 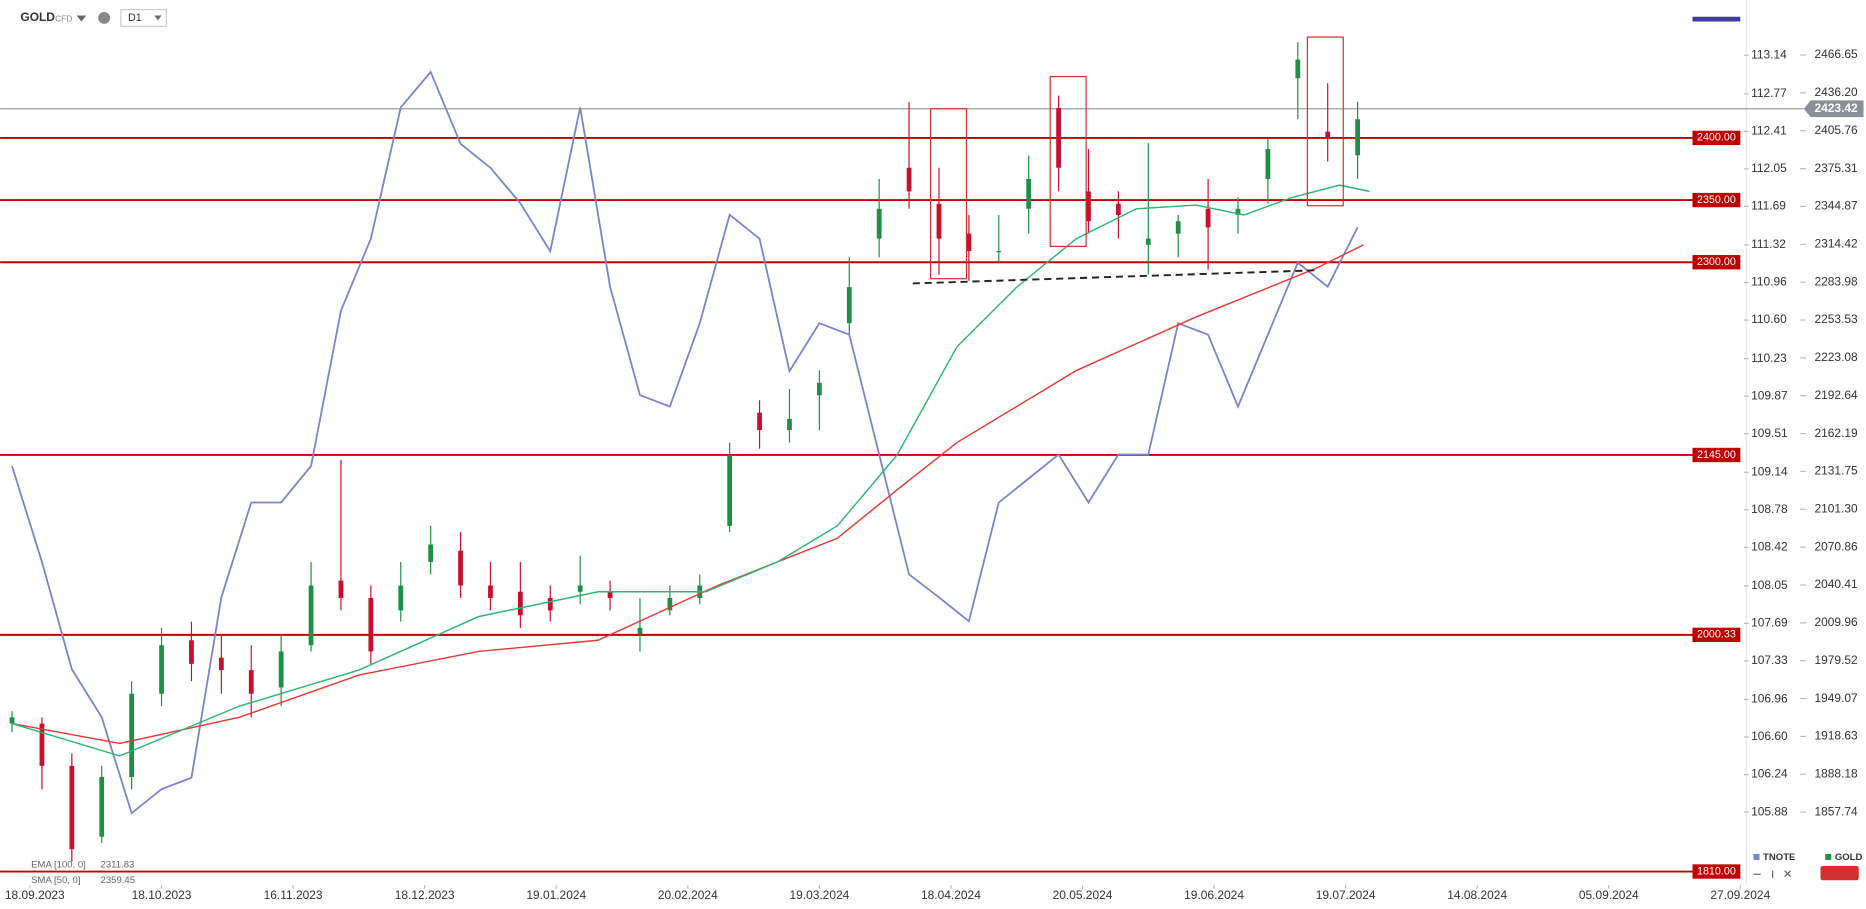 What do you see at coordinates (1769, 54) in the screenshot?
I see `y2-tick-label: 113.14` at bounding box center [1769, 54].